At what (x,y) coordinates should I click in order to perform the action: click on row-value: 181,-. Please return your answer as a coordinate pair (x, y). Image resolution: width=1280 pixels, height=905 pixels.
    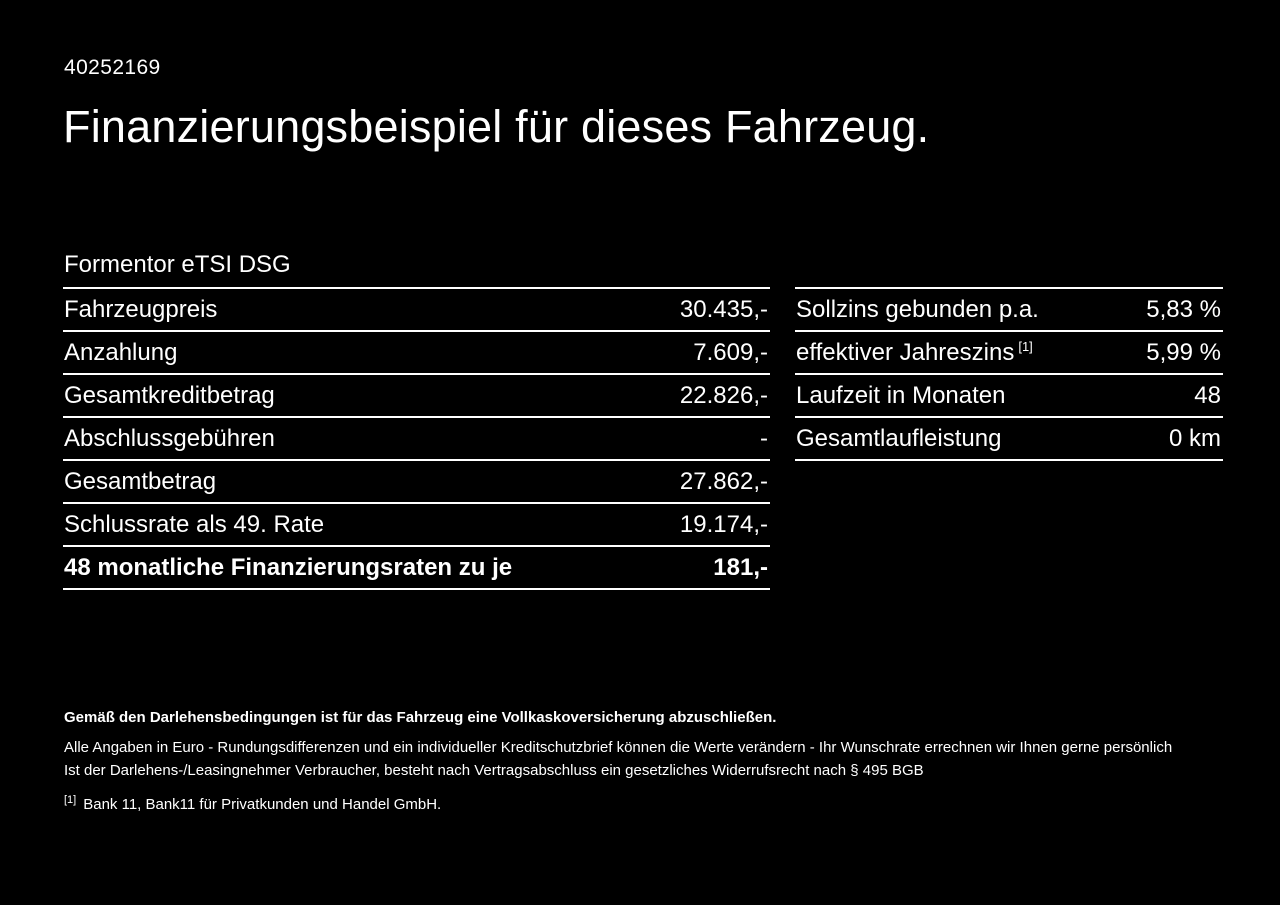
    Looking at the image, I should click on (740, 567).